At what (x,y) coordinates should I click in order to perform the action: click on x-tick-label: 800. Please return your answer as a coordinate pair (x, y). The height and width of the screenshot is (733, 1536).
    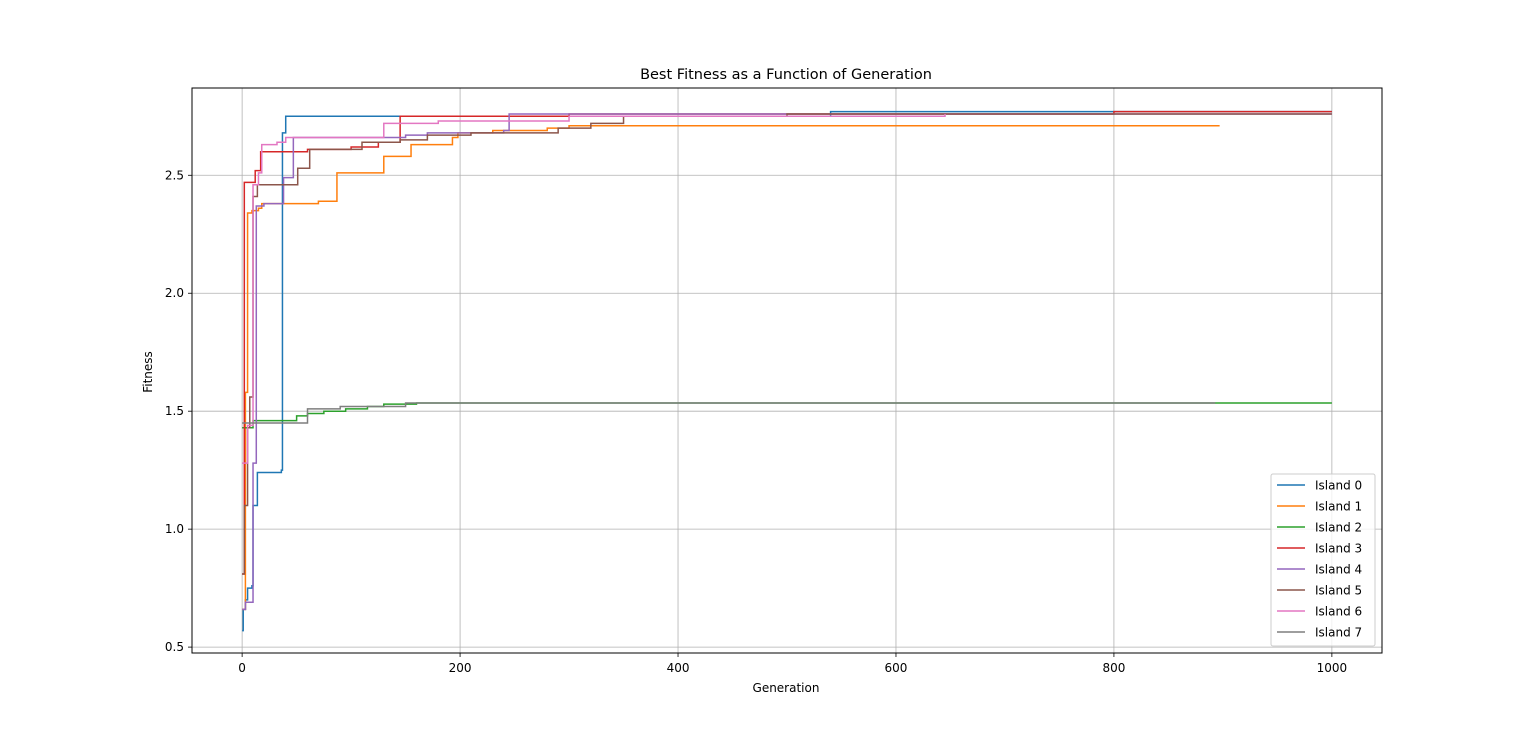
    Looking at the image, I should click on (1113, 668).